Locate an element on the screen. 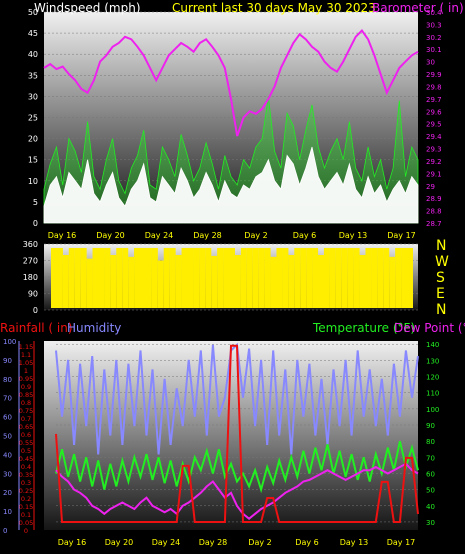 This screenshot has height=554, width=465. humidity-tick-label: 100 is located at coordinates (9, 342).